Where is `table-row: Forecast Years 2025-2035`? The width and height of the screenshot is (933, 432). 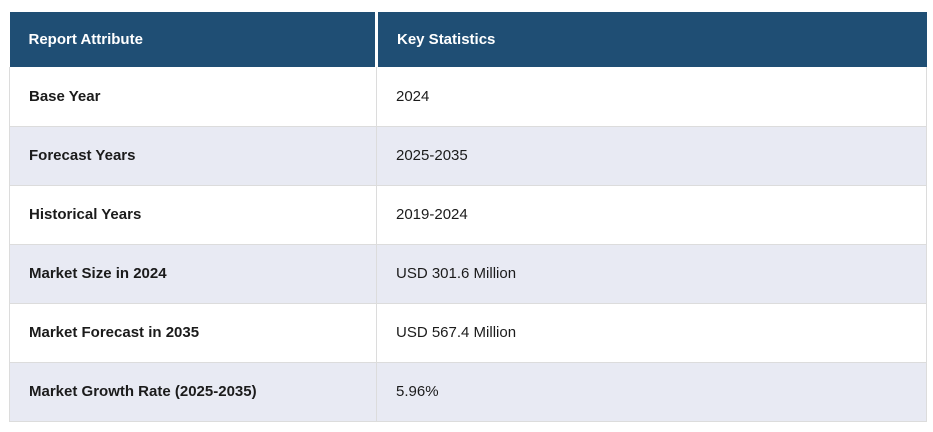
table-row: Forecast Years 2025-2035 is located at coordinates (468, 156).